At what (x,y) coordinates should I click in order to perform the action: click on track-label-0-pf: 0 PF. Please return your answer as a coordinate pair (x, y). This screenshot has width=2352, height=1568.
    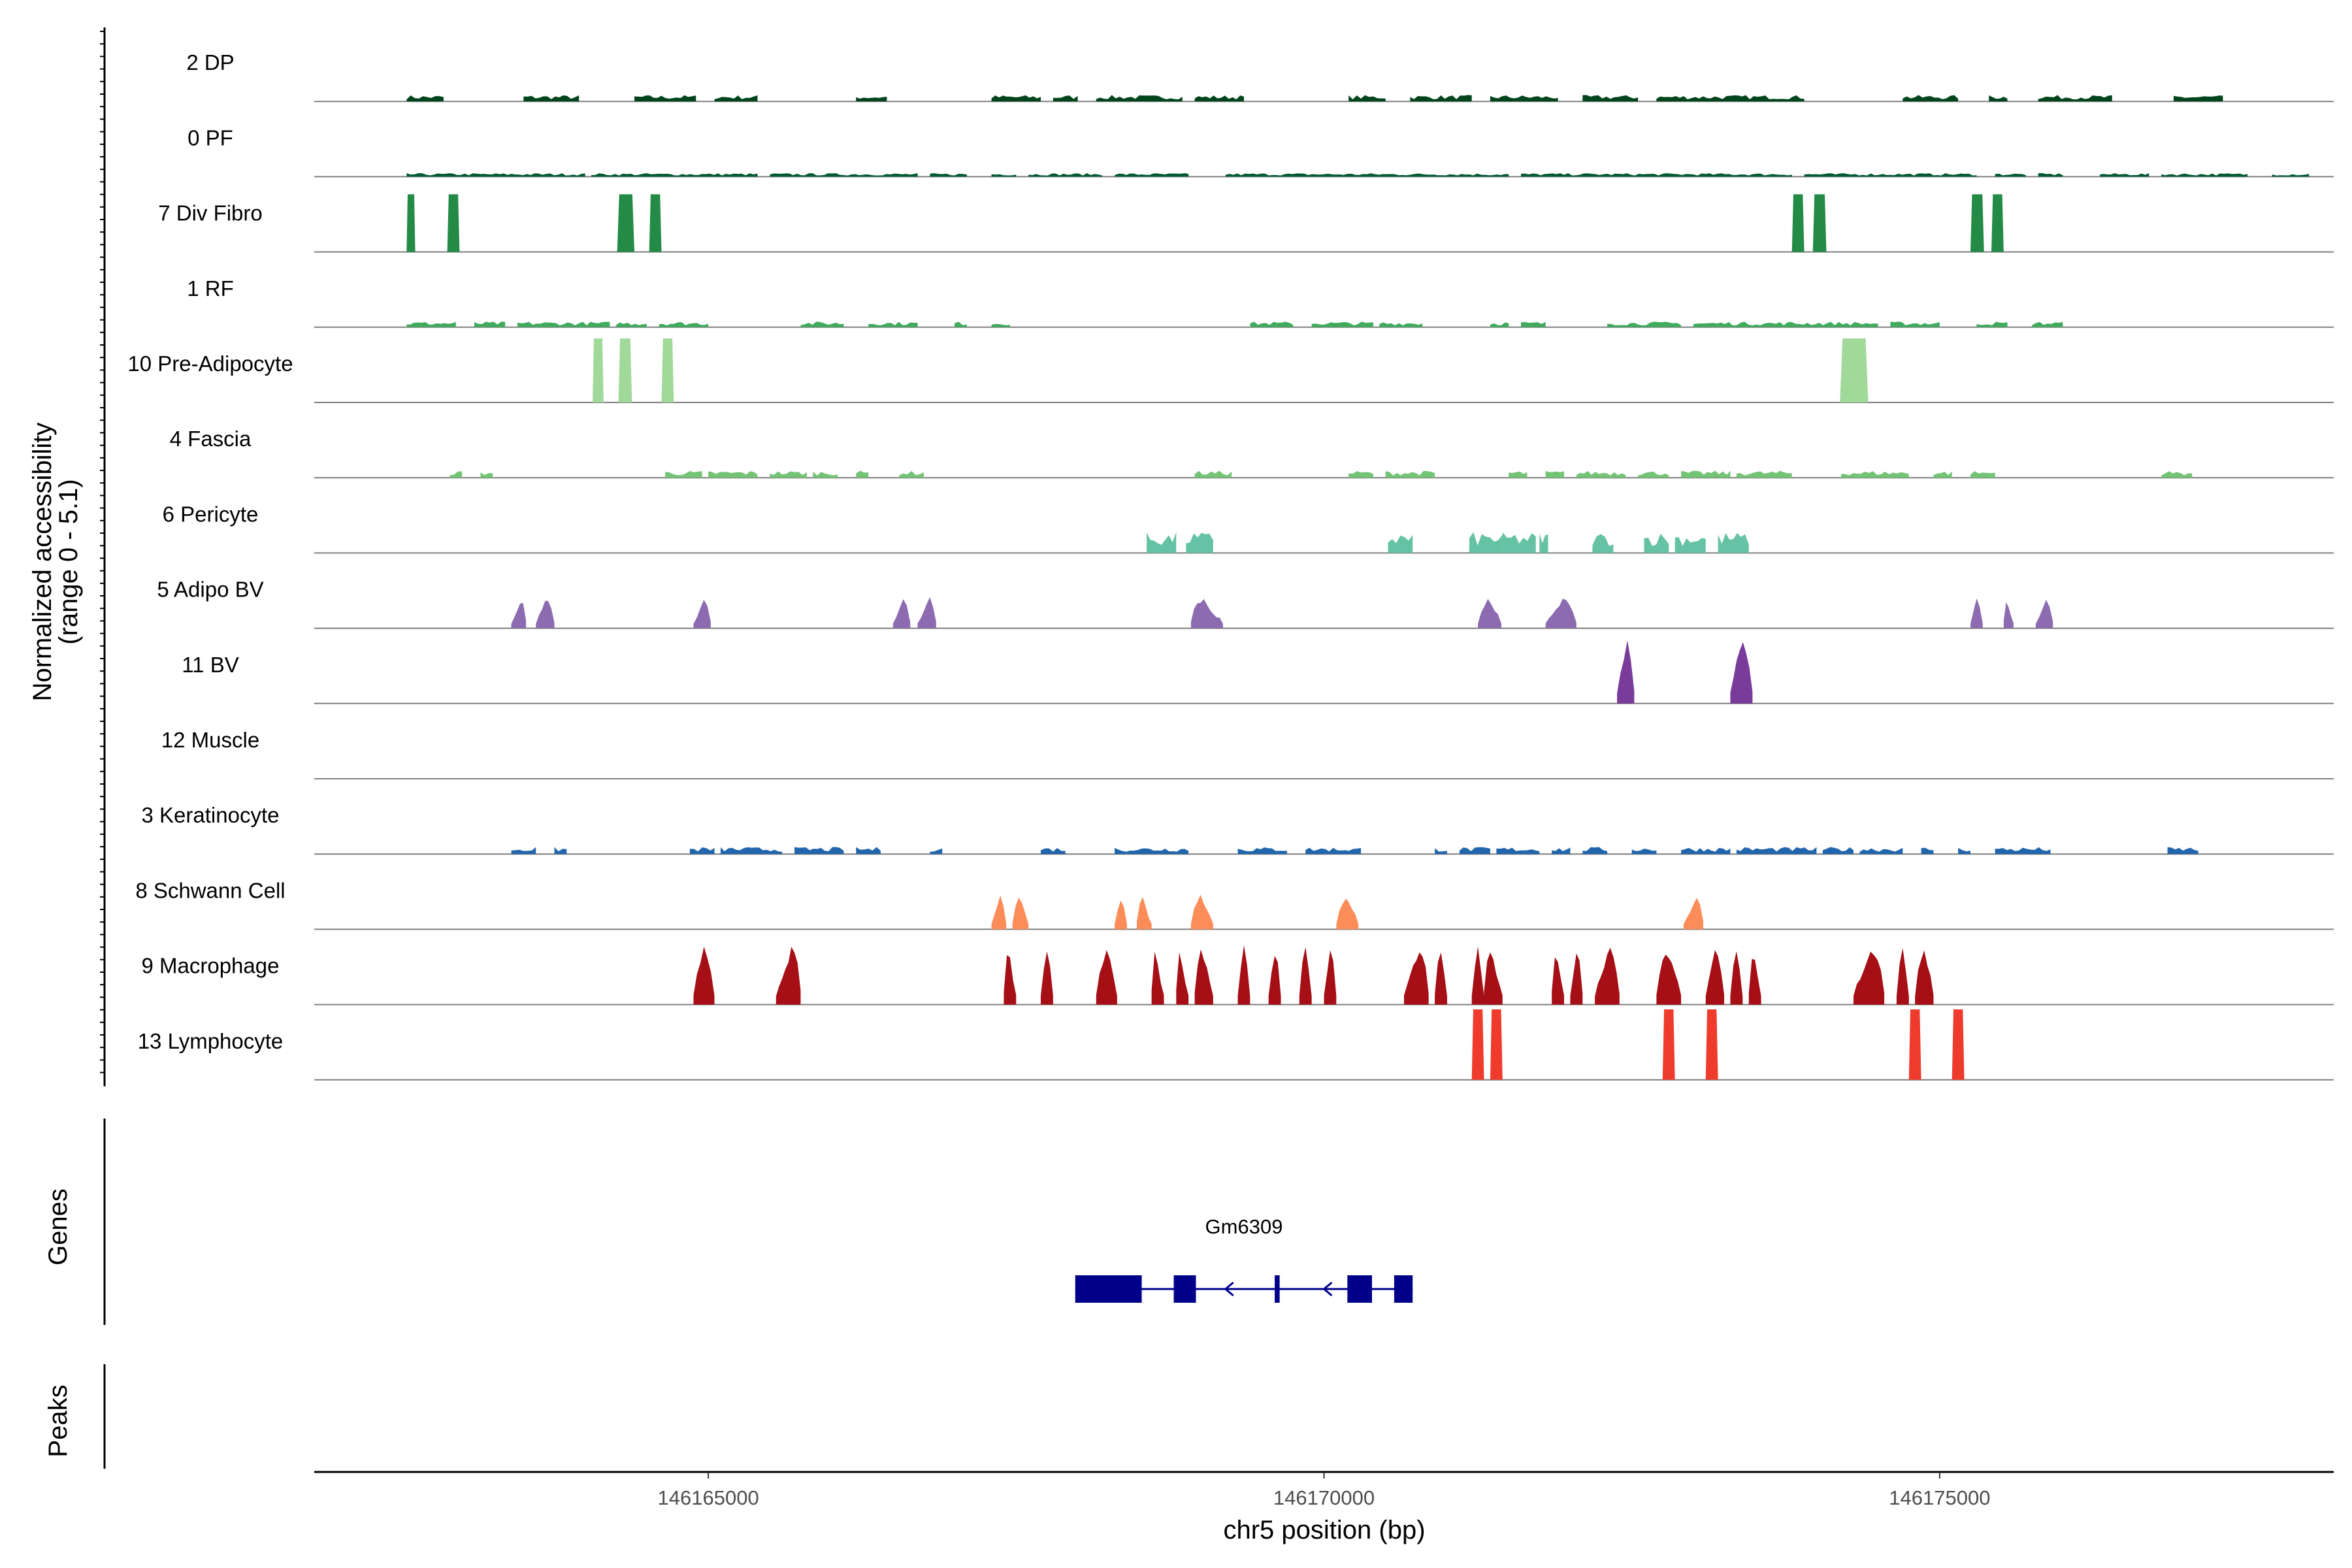
    Looking at the image, I should click on (210, 137).